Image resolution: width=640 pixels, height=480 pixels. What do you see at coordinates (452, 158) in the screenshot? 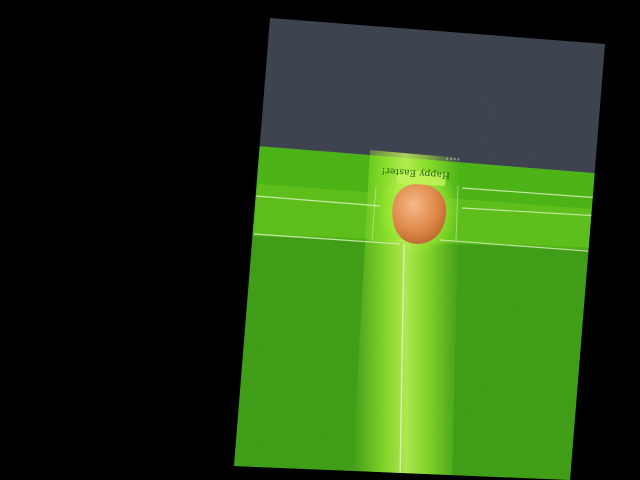
I see `tiny-caption: a a a a` at bounding box center [452, 158].